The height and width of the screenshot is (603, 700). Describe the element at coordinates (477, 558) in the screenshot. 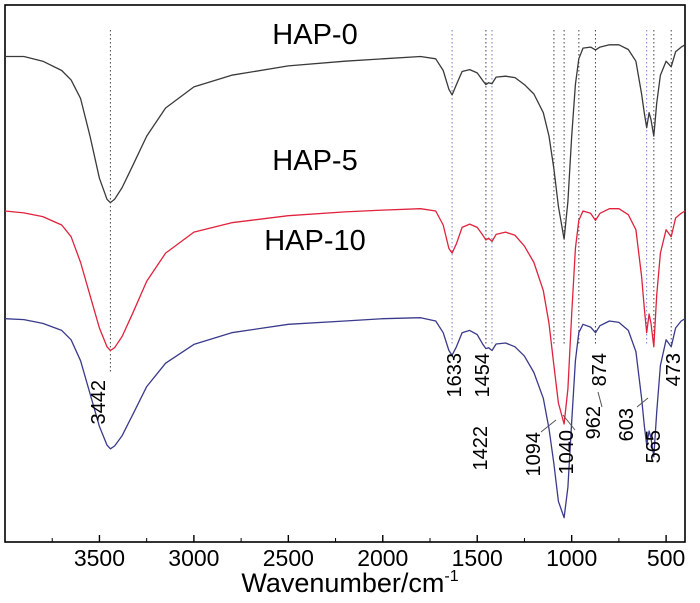

I see `x-tick-label-1500: 1500` at that location.